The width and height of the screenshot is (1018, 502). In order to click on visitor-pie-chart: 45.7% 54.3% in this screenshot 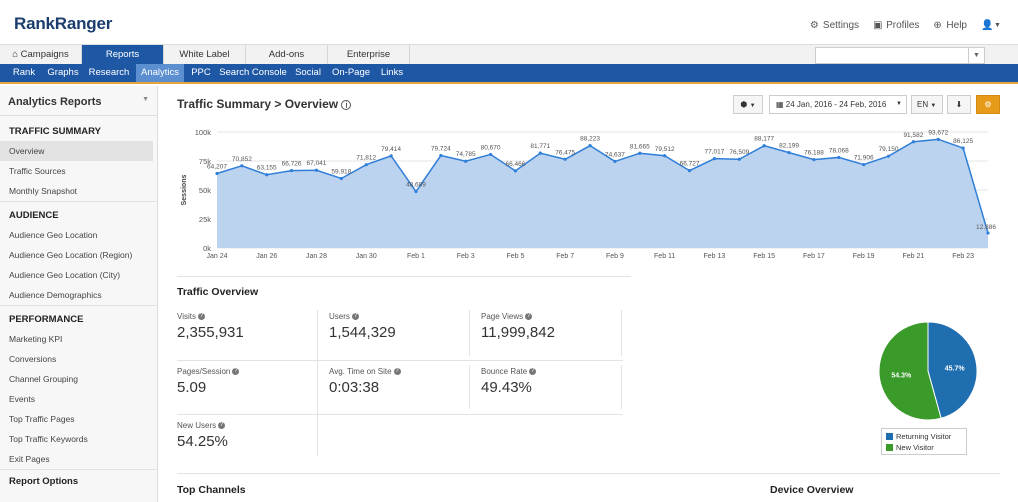, I will do `click(928, 371)`.